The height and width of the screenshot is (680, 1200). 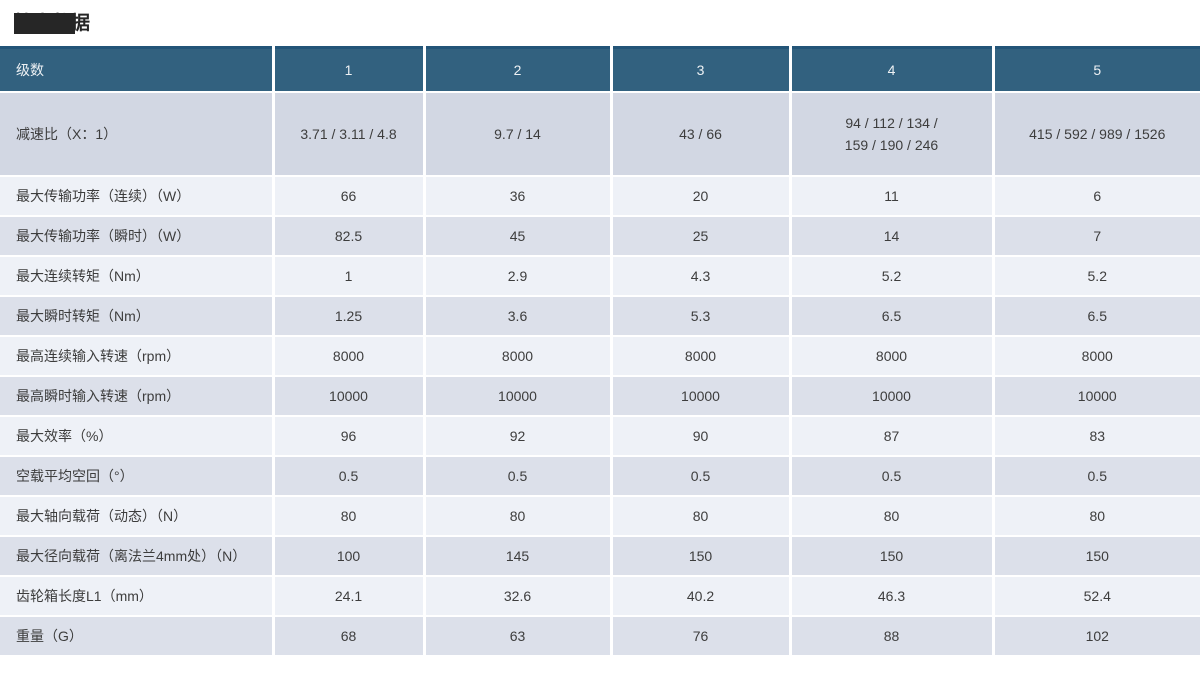 I want to click on spec-value: 83, so click(x=1095, y=436).